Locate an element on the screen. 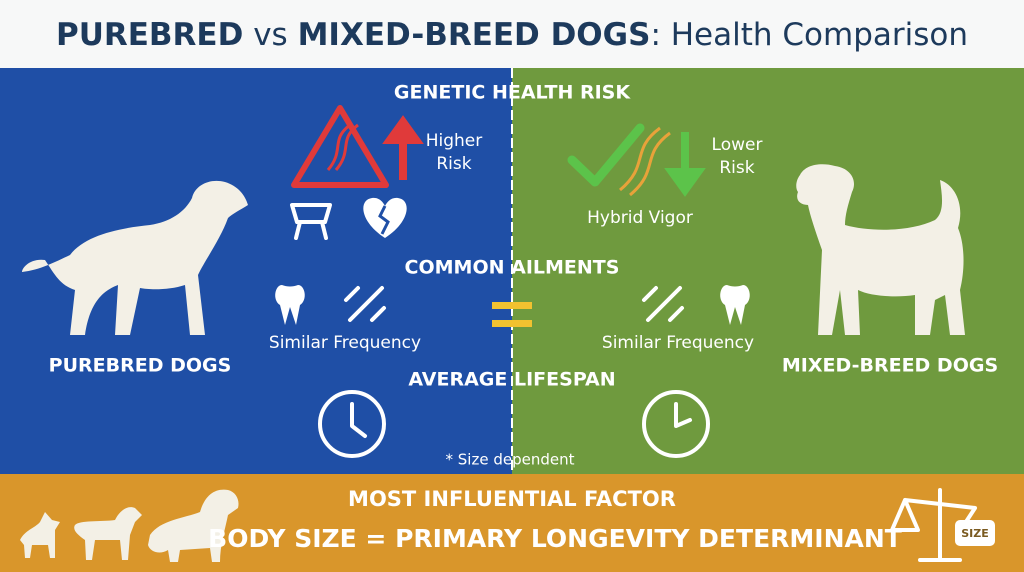 The width and height of the screenshot is (1024, 572). footer-heading: MOST INFLUENTIAL FACTOR is located at coordinates (512, 499).